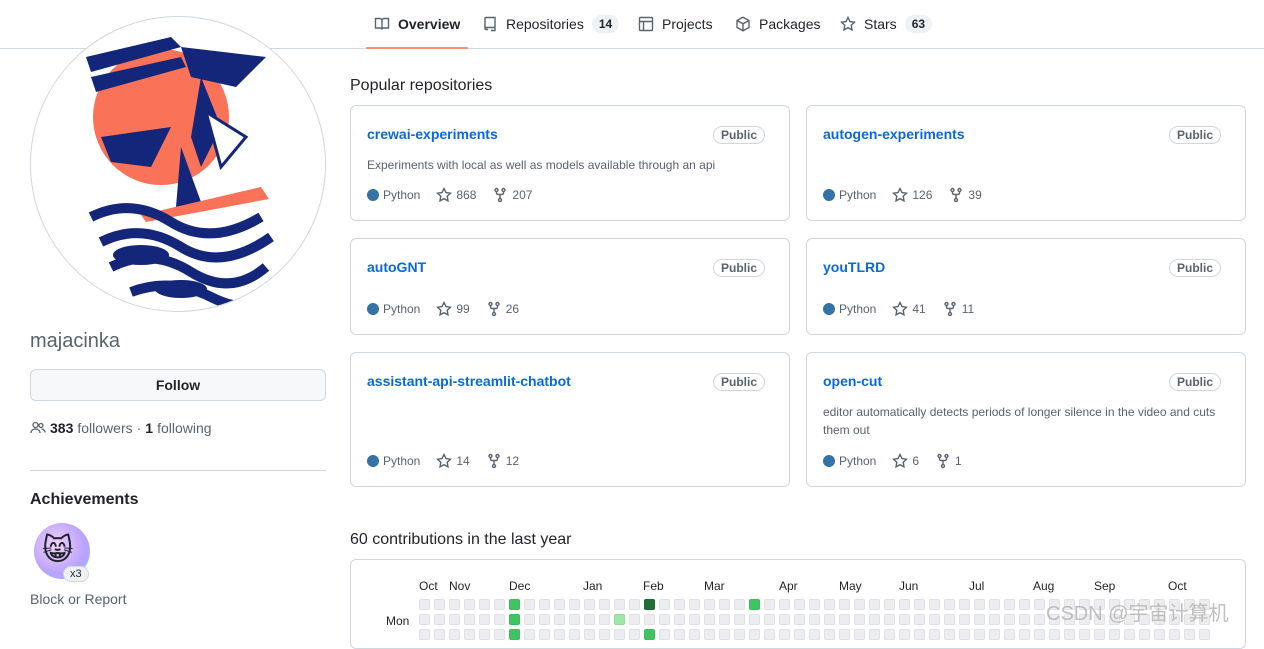 Image resolution: width=1264 pixels, height=649 pixels. Describe the element at coordinates (512, 195) in the screenshot. I see `forks-link: 207` at that location.